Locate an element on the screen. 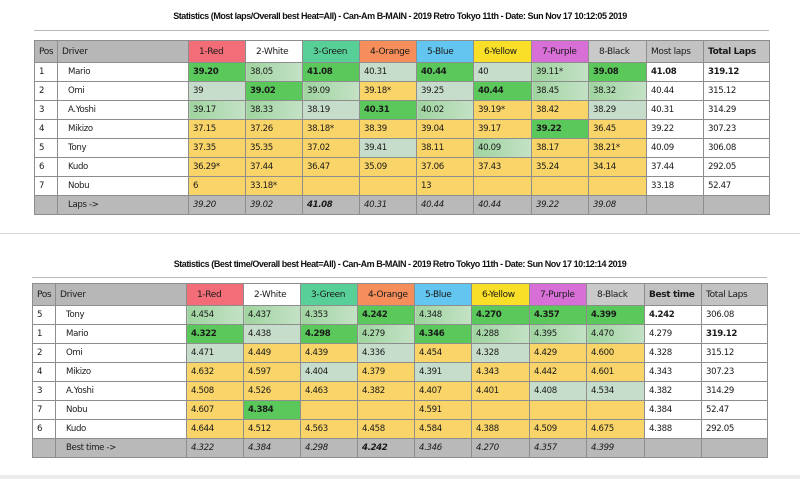 The height and width of the screenshot is (479, 800). lane-cell: 4.343 is located at coordinates (500, 372).